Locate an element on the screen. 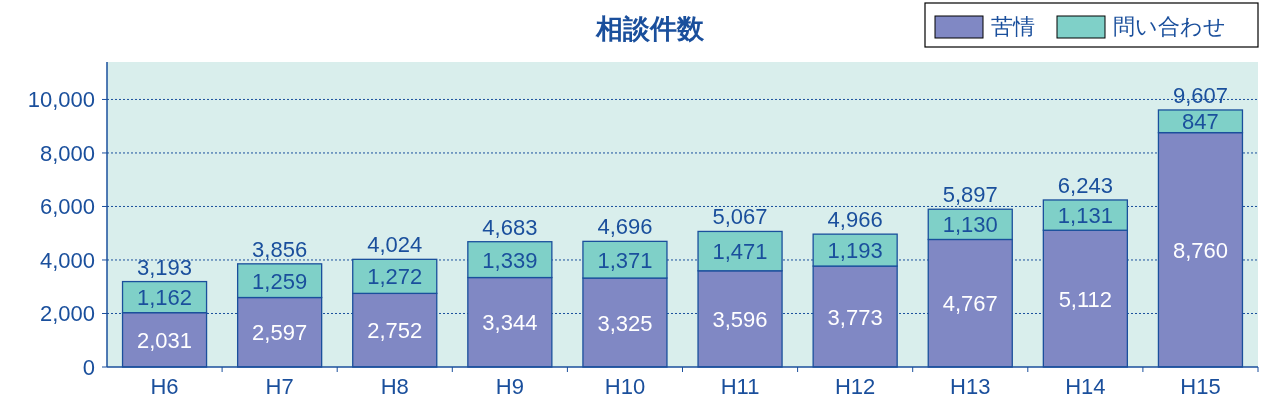 This screenshot has width=1264, height=402. chart-title: 相談件数 is located at coordinates (650, 29).